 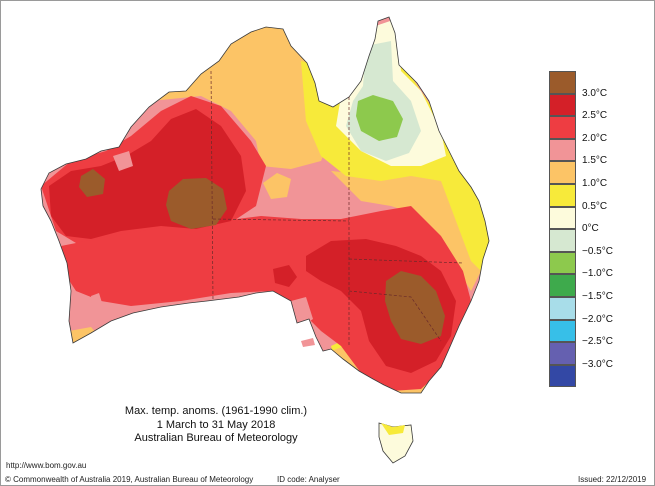 I want to click on legend-label: −2.0°C, so click(x=597, y=319).